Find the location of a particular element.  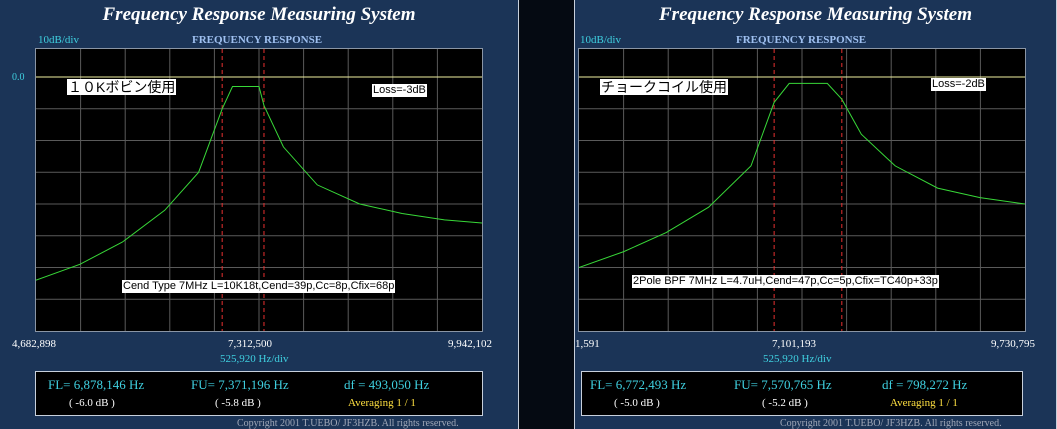

start-frequency: 1,591 is located at coordinates (587, 344).